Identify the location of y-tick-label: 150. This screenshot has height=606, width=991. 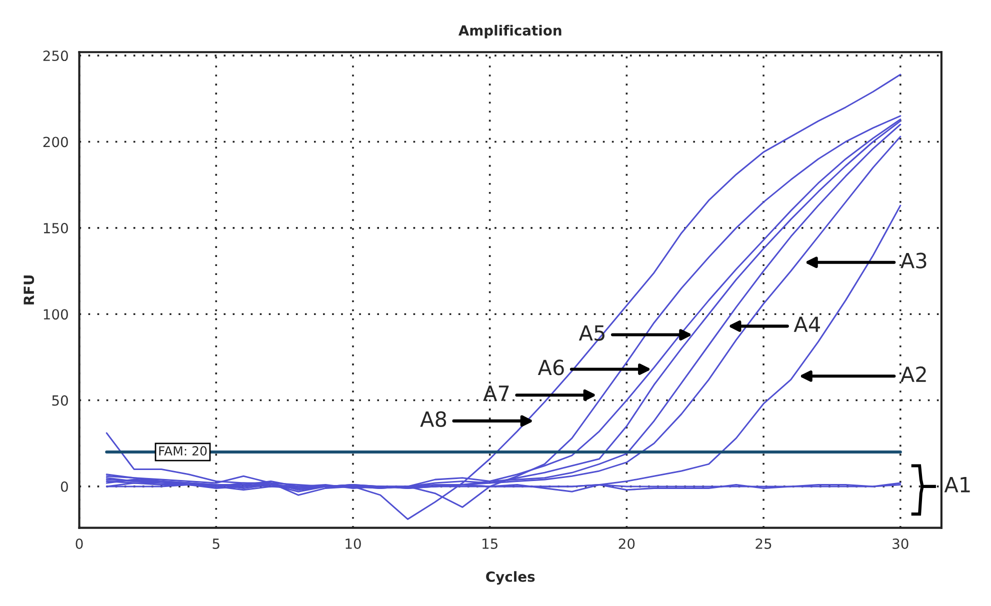
(56, 228).